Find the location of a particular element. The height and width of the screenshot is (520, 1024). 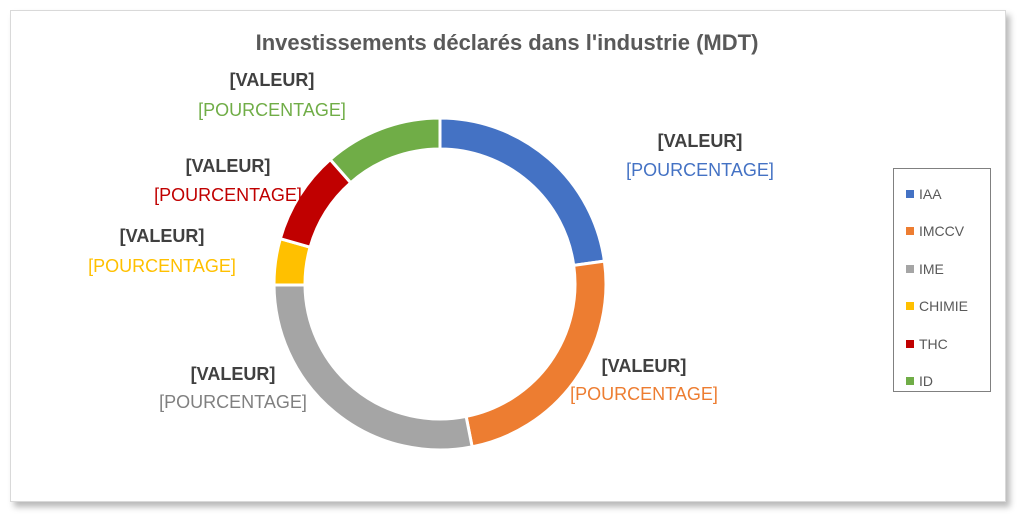

legend-label: IMCCV is located at coordinates (942, 231).